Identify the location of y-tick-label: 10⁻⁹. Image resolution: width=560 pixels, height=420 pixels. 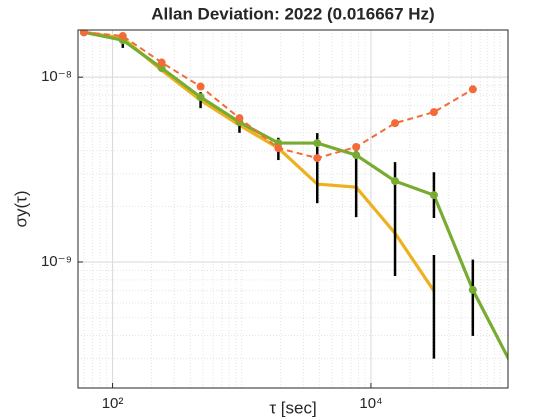
(56, 261).